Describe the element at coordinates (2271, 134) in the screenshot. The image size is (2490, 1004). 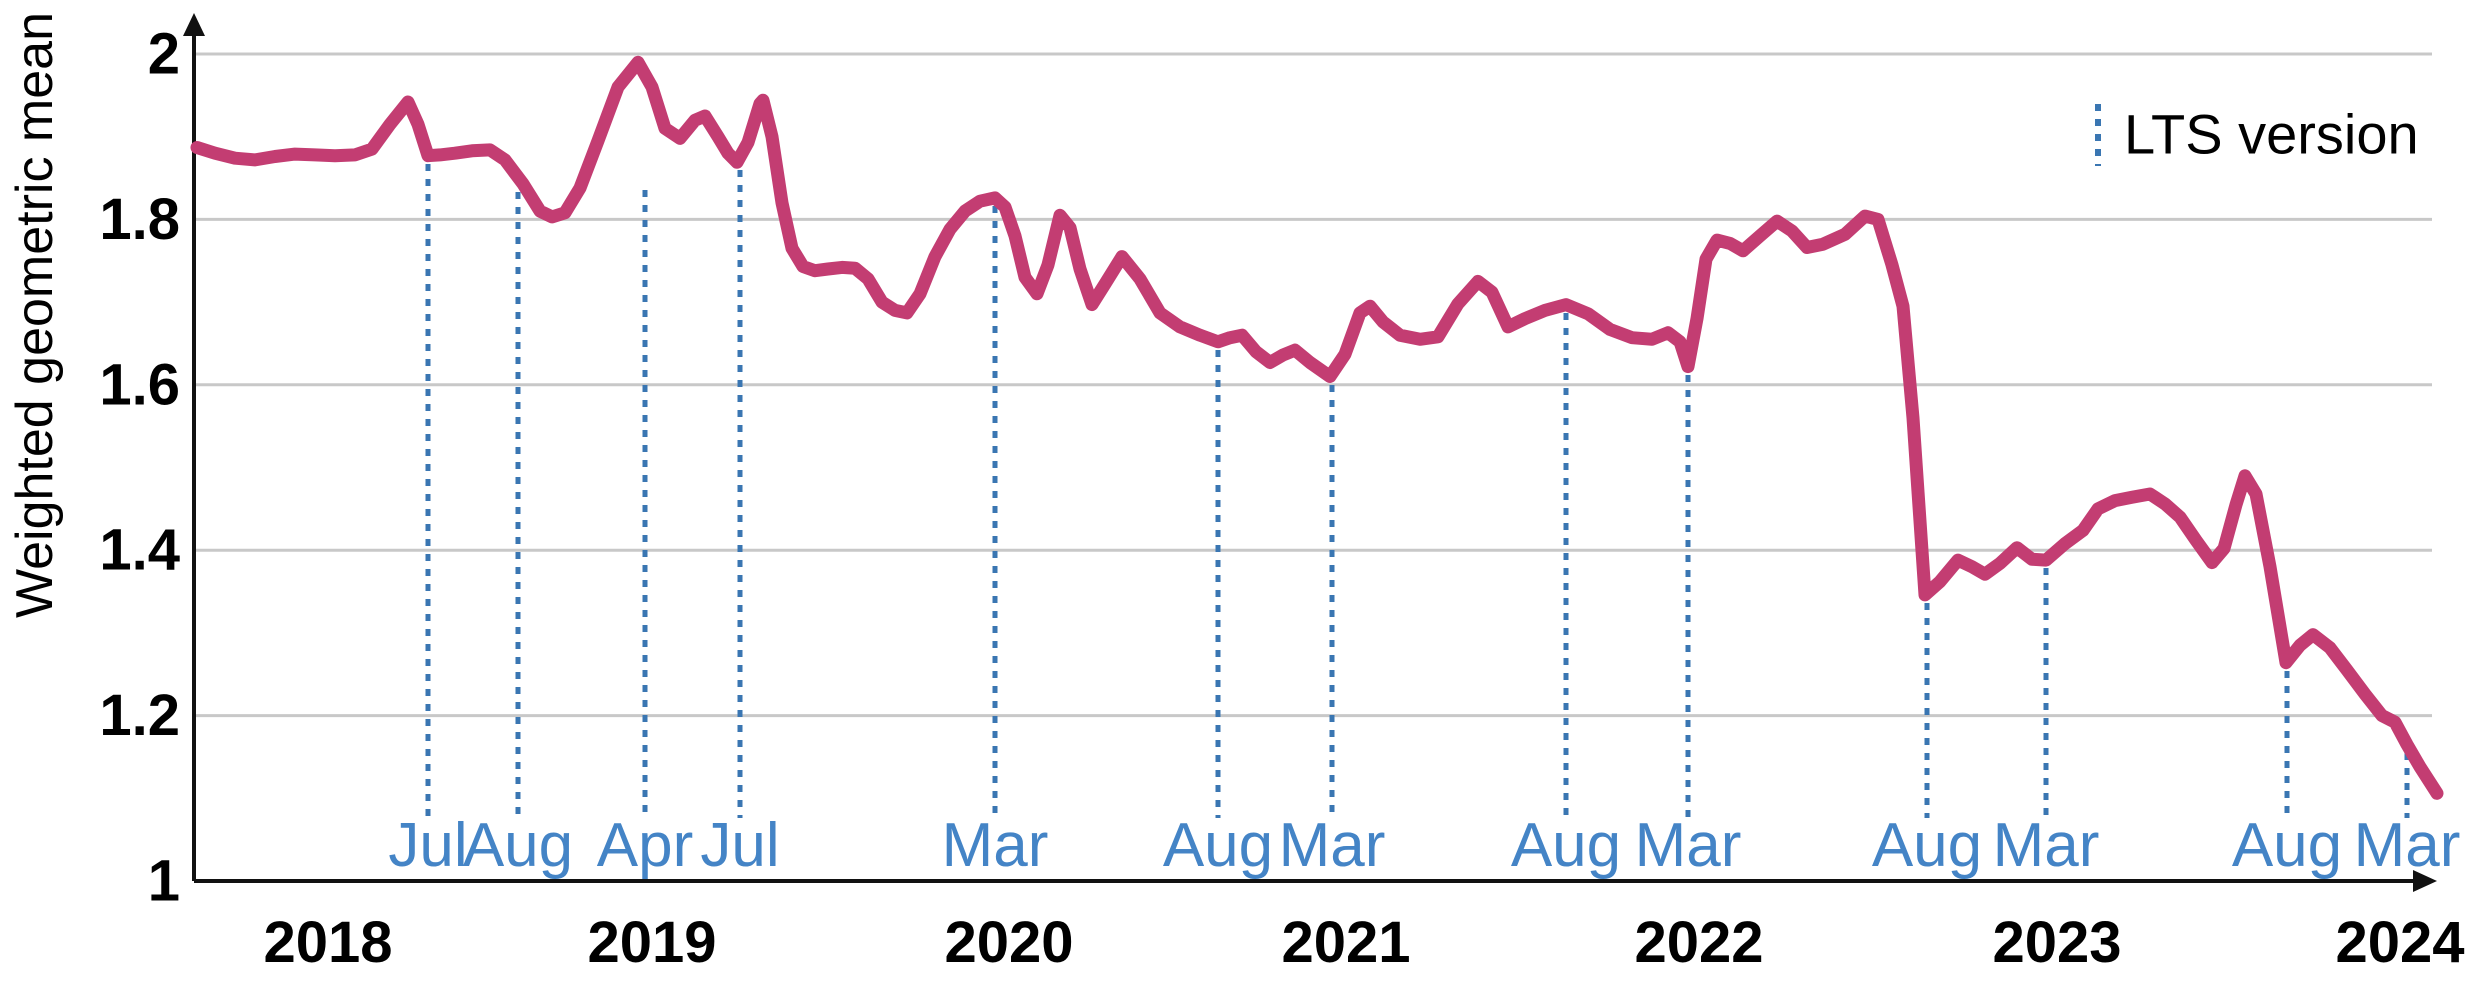
I see `legend-label: LTS version` at that location.